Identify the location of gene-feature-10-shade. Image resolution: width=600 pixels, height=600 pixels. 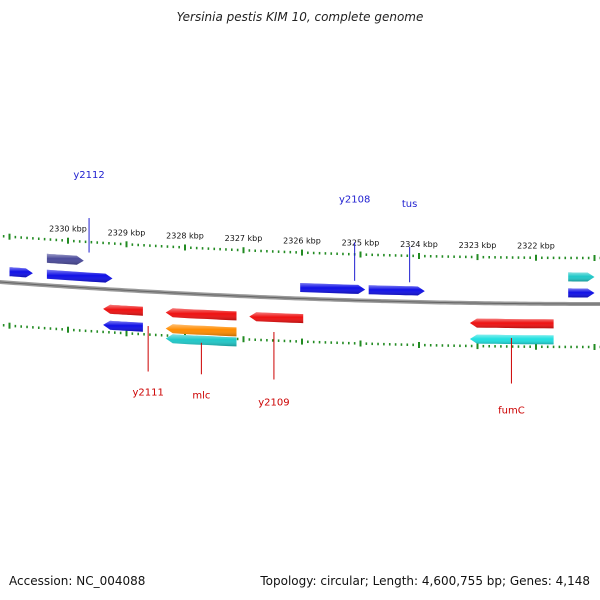
(201, 330).